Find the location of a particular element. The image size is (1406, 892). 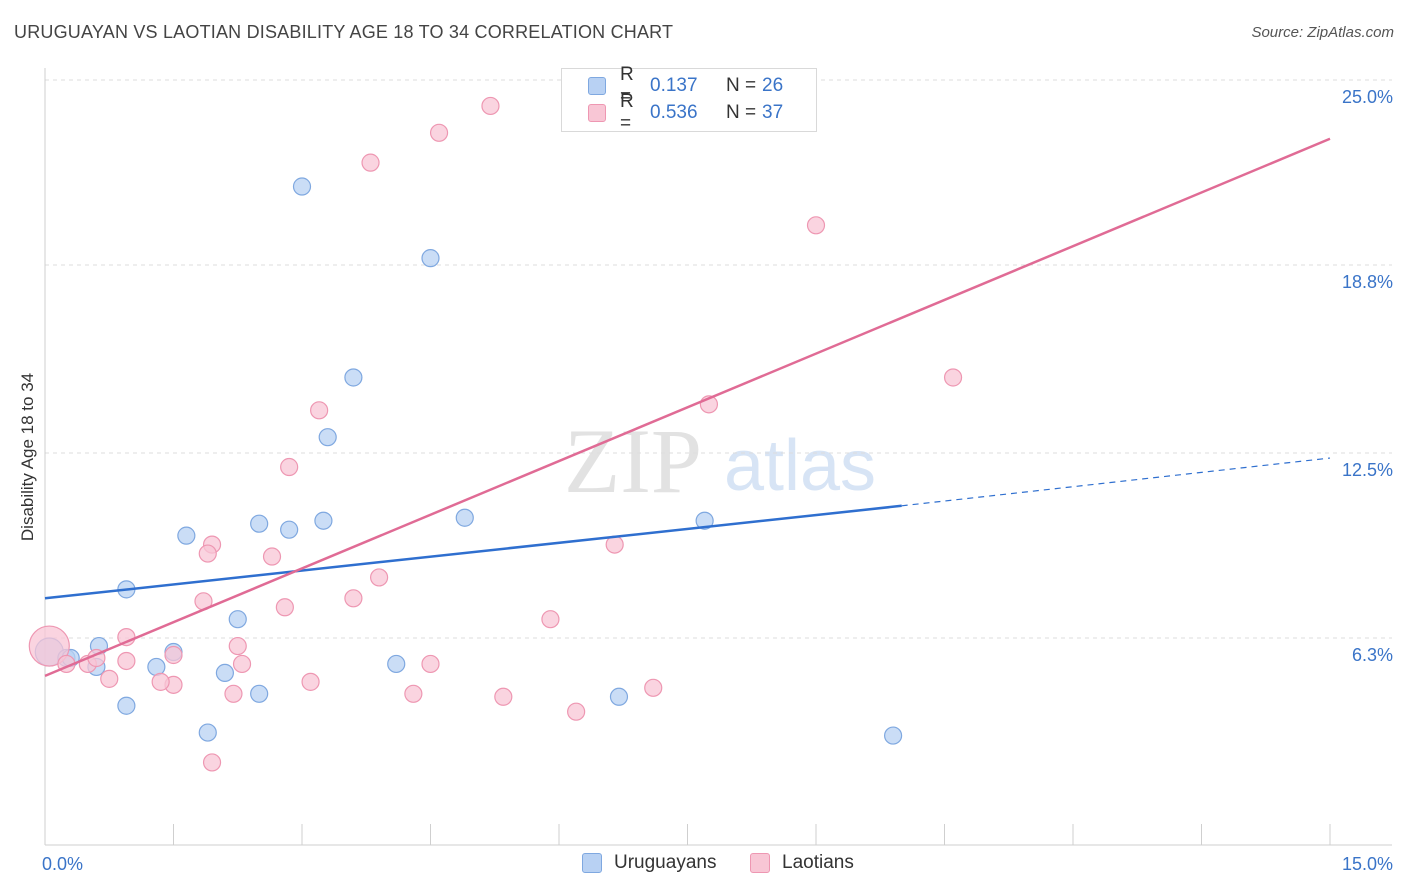

n-value: 26 is located at coordinates (773, 85).